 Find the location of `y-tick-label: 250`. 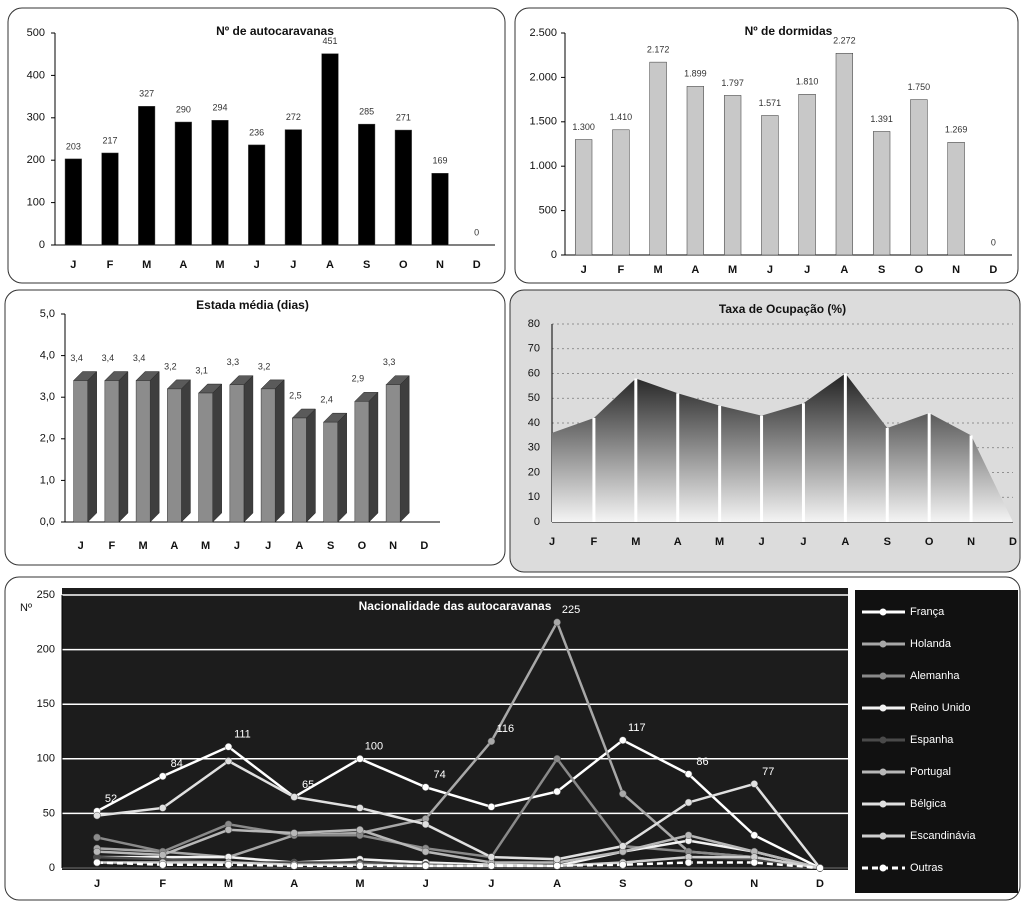

y-tick-label: 250 is located at coordinates (46, 595).